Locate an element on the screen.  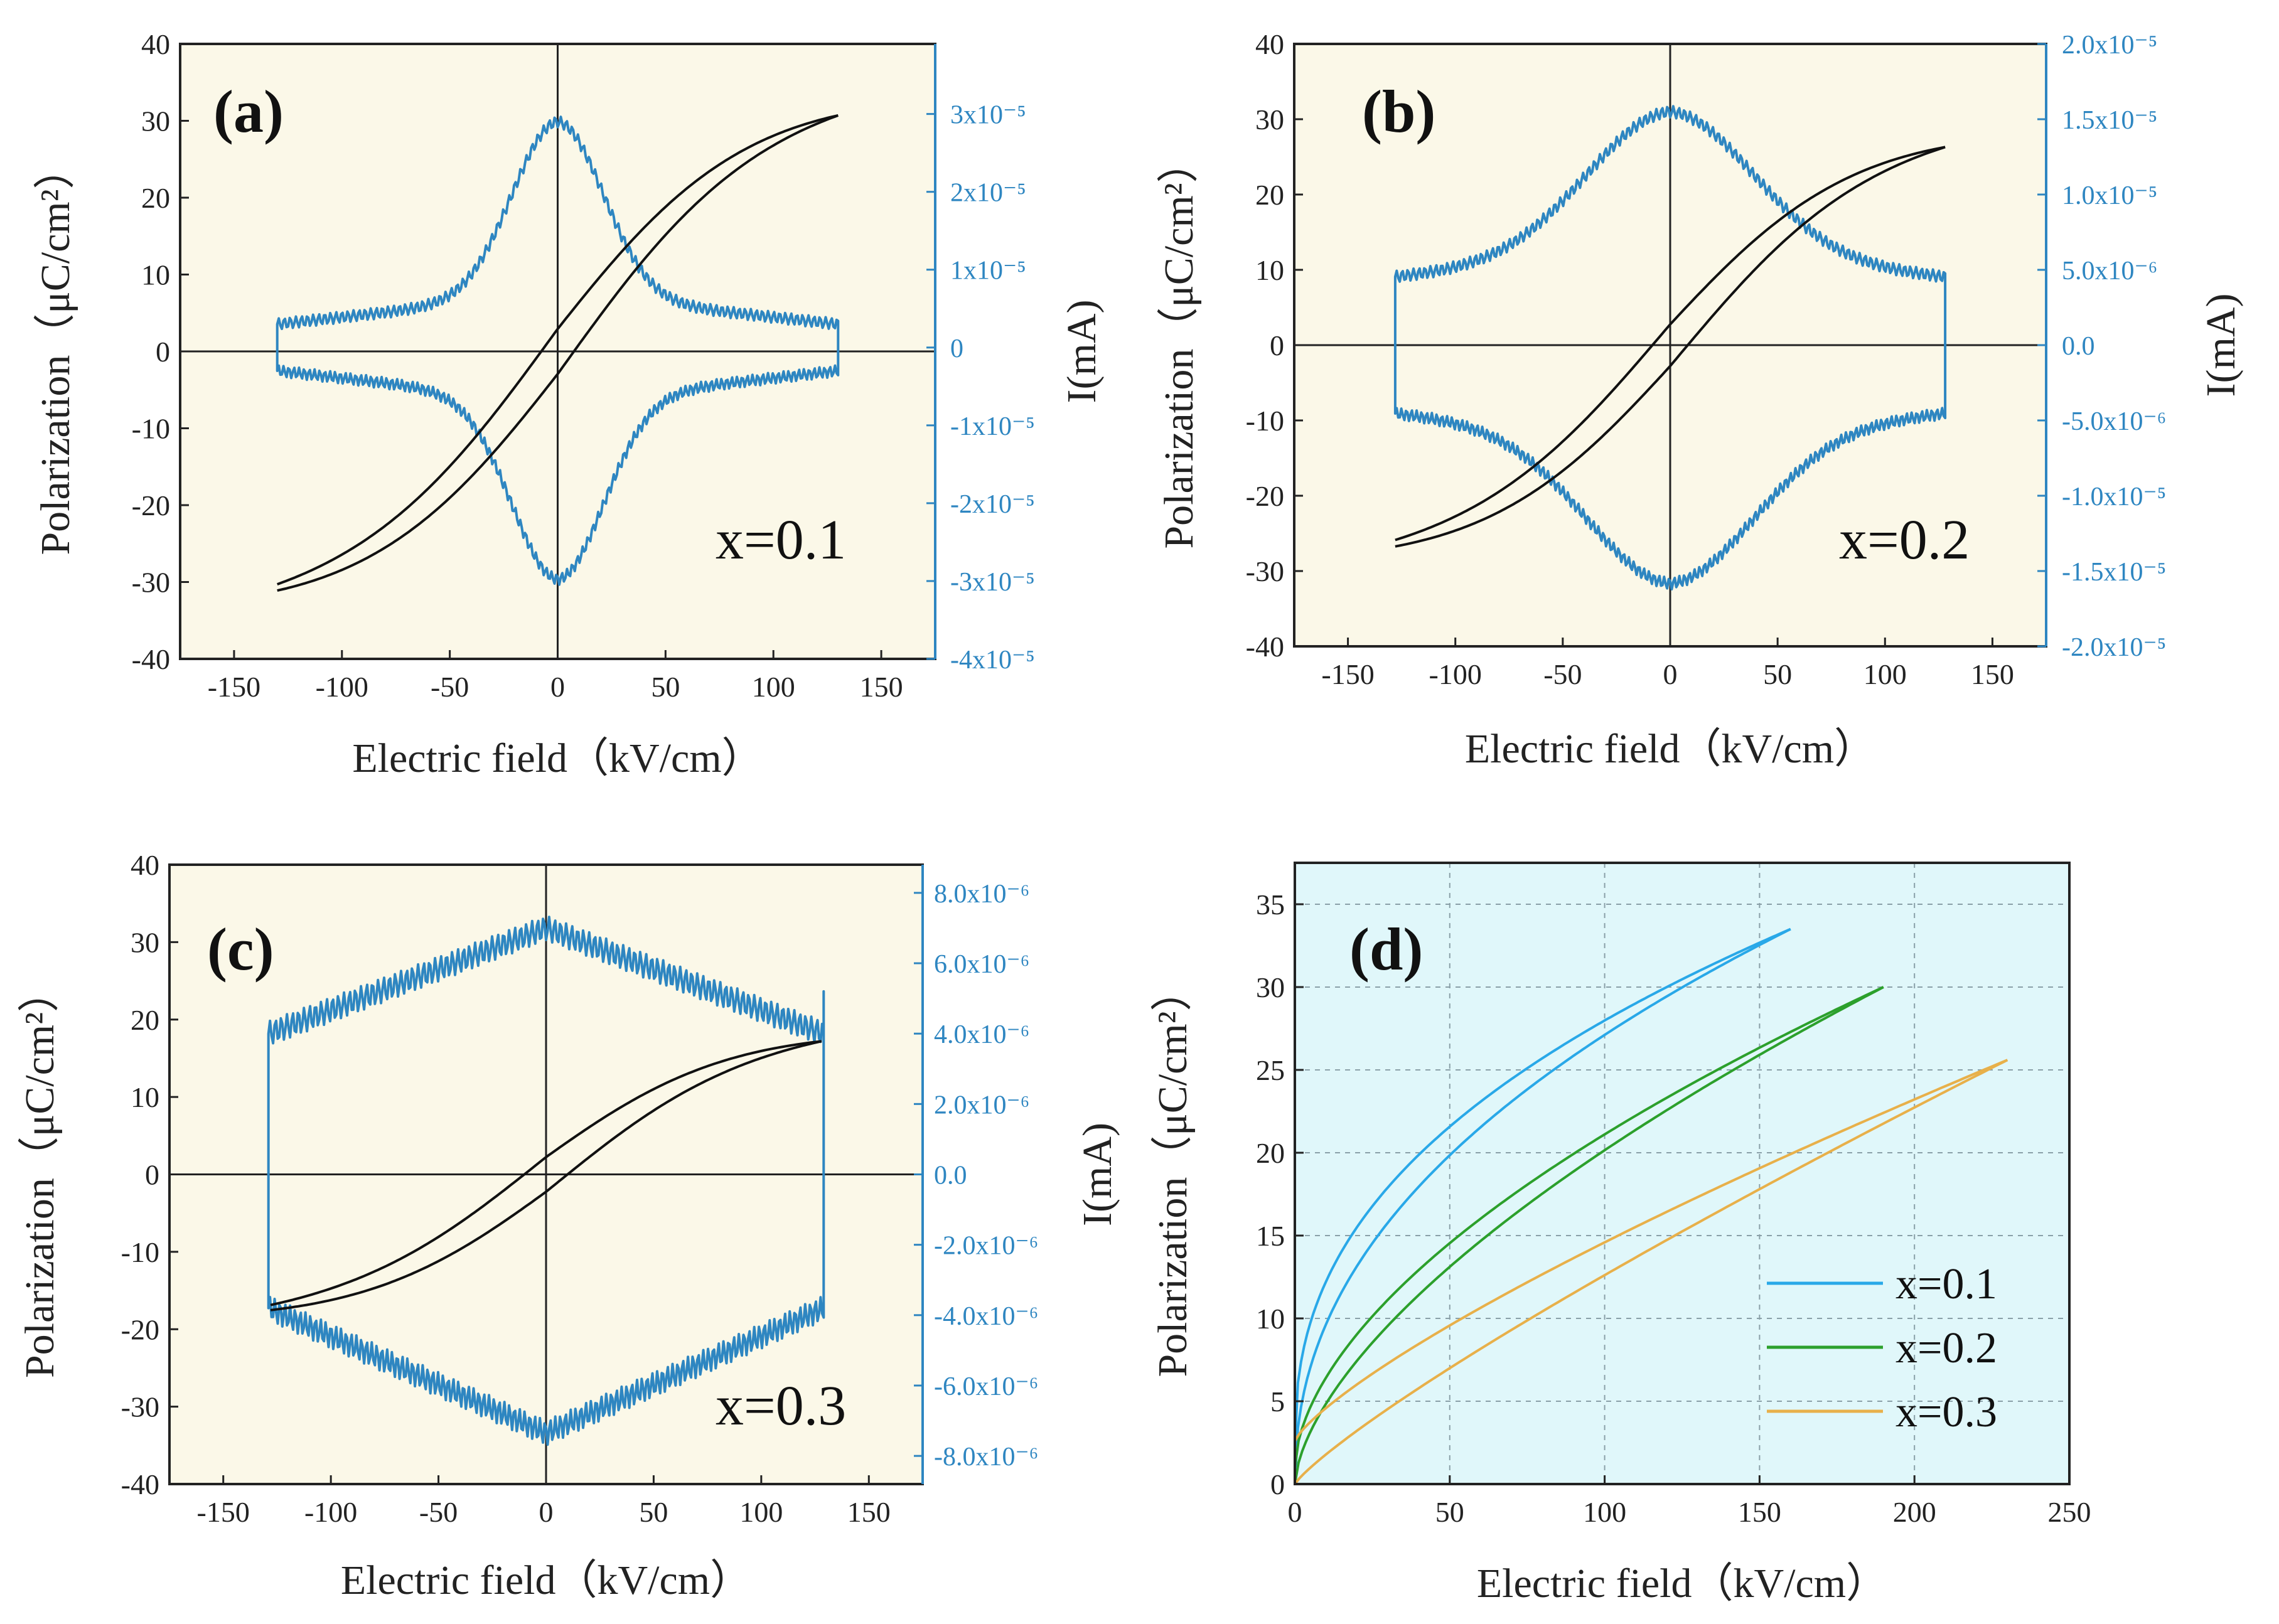
y-tick-label-c: -40 is located at coordinates (140, 1484).